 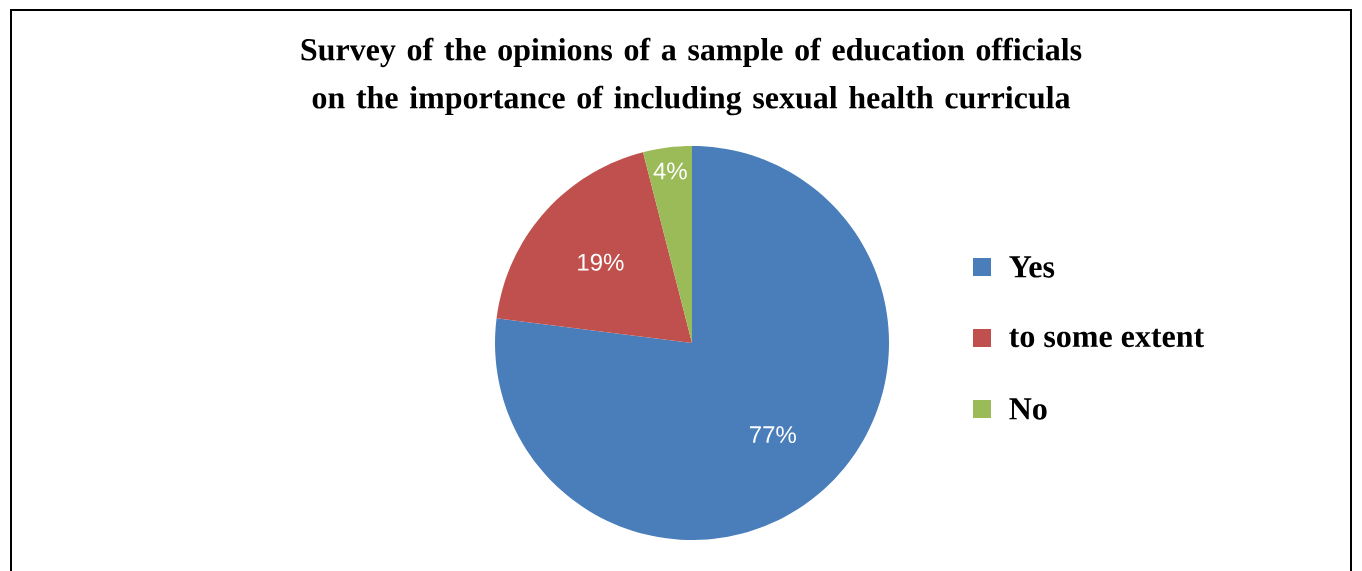 I want to click on legend-label: No, so click(x=1028, y=409).